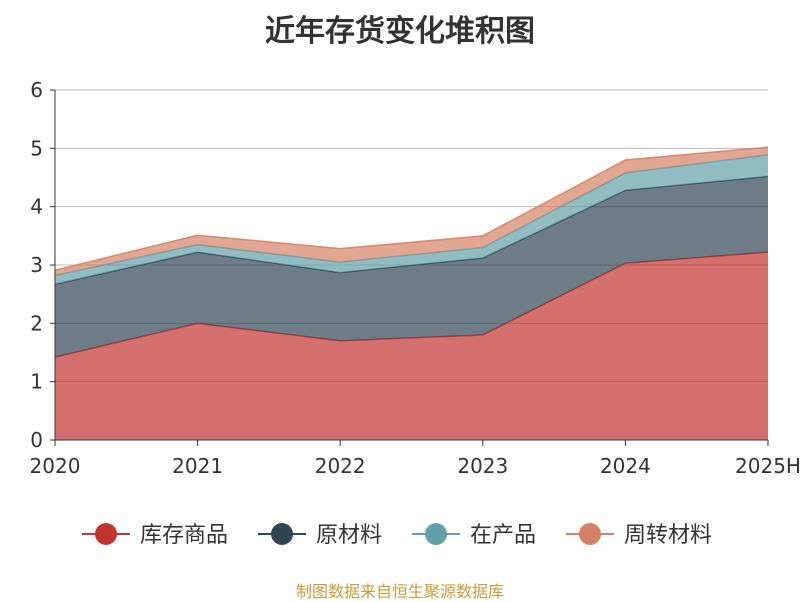 This screenshot has width=800, height=602. What do you see at coordinates (767, 466) in the screenshot?
I see `x-tick-label: 2025H` at bounding box center [767, 466].